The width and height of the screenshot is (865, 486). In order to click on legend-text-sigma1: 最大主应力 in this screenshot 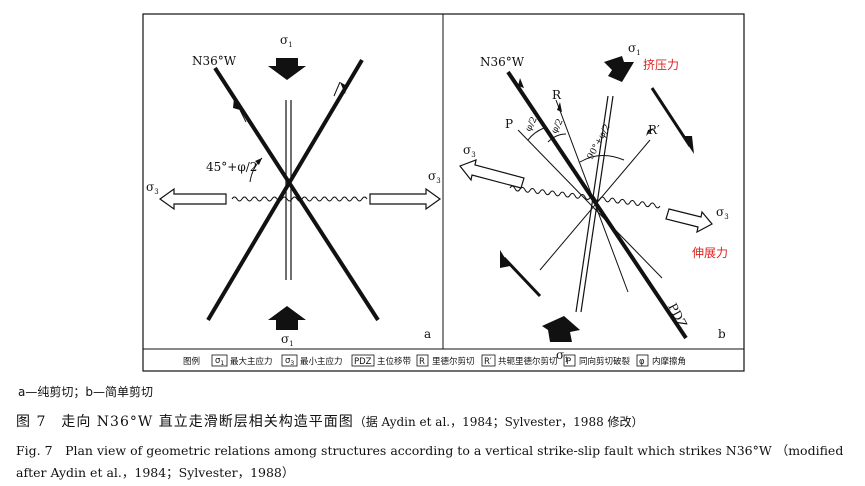, I will do `click(251, 361)`.